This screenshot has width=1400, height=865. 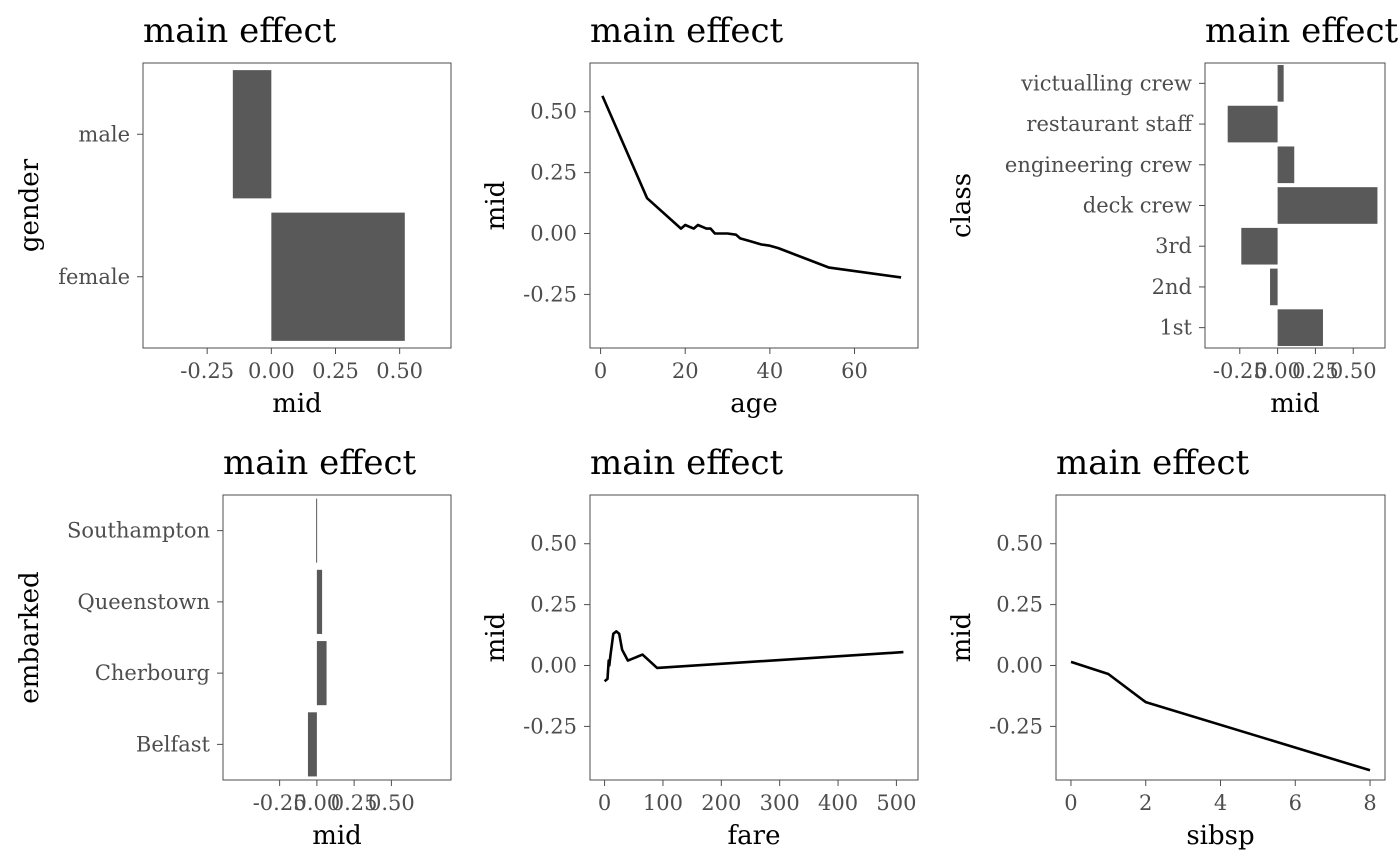 I want to click on y-tick-label: 3rd, so click(x=1173, y=246).